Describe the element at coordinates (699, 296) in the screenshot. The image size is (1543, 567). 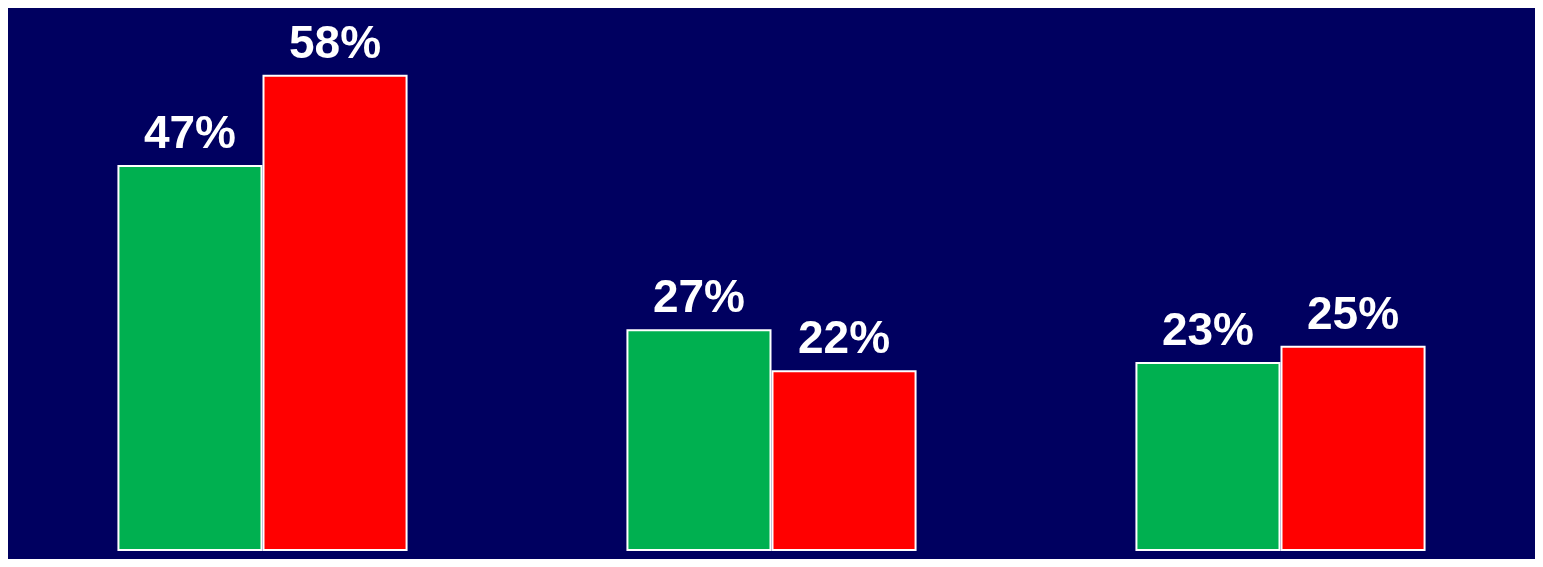
I see `data-label: 27%` at that location.